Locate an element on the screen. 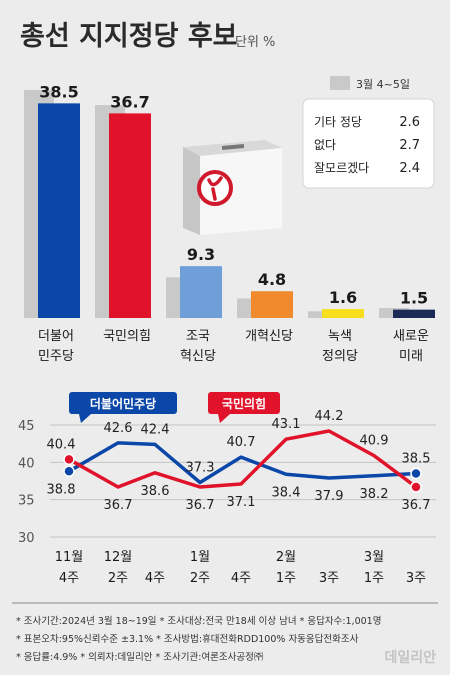 The height and width of the screenshot is (675, 450). point-label-1-3: 36.7 is located at coordinates (200, 505).